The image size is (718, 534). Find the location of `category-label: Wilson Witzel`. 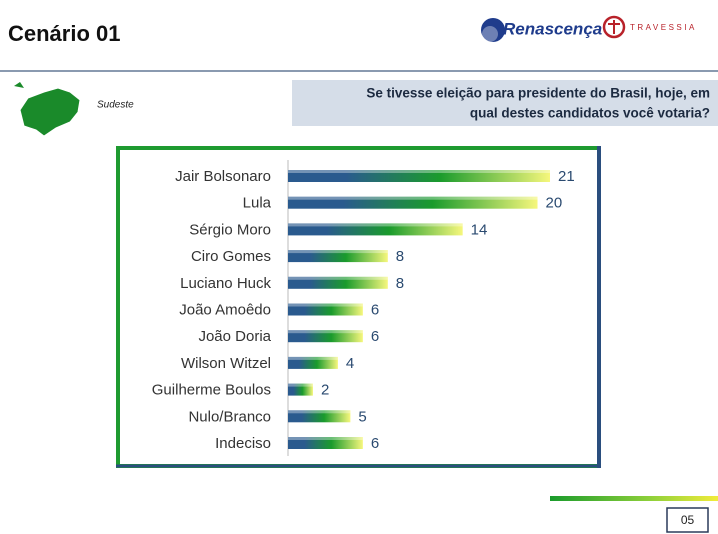

category-label: Wilson Witzel is located at coordinates (226, 363).